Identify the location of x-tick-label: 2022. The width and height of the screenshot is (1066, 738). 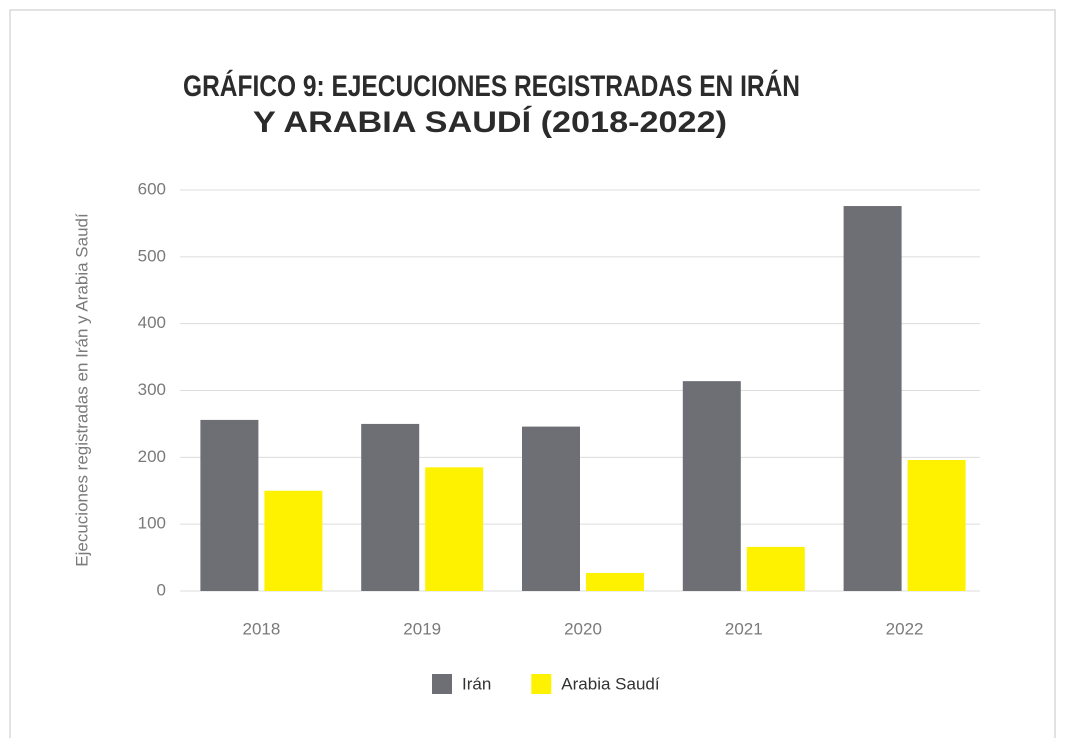
(905, 628).